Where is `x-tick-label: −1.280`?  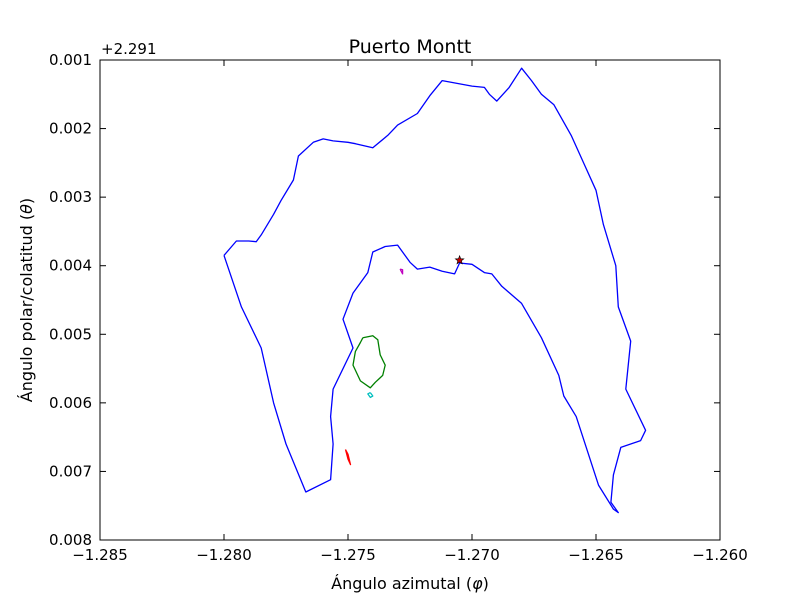
x-tick-label: −1.280 is located at coordinates (224, 555).